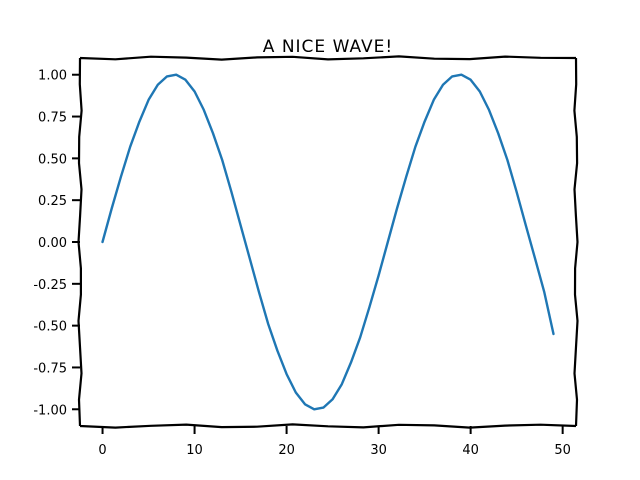 The image size is (640, 480). Describe the element at coordinates (52, 159) in the screenshot. I see `y-tick-label: 0.50` at that location.